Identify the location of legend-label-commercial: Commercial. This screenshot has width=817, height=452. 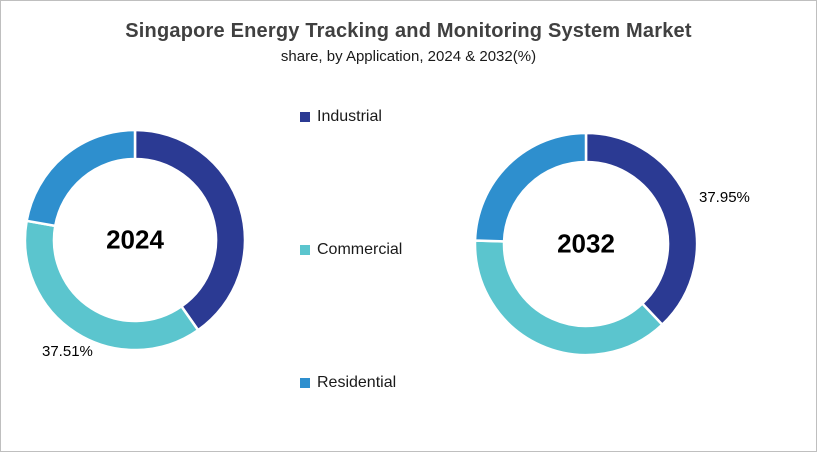
(360, 249).